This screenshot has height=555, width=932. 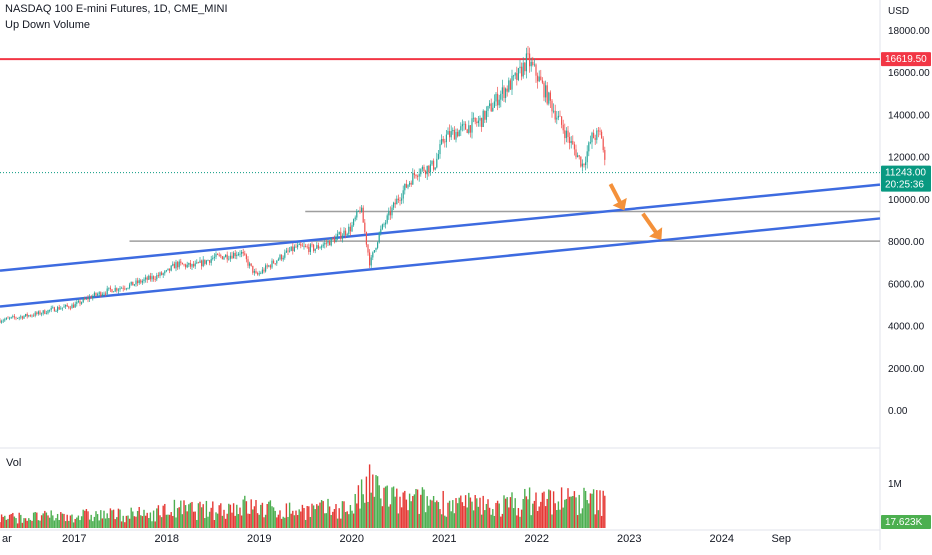 I want to click on last-price-badge-text: 11243.00, so click(x=905, y=173).